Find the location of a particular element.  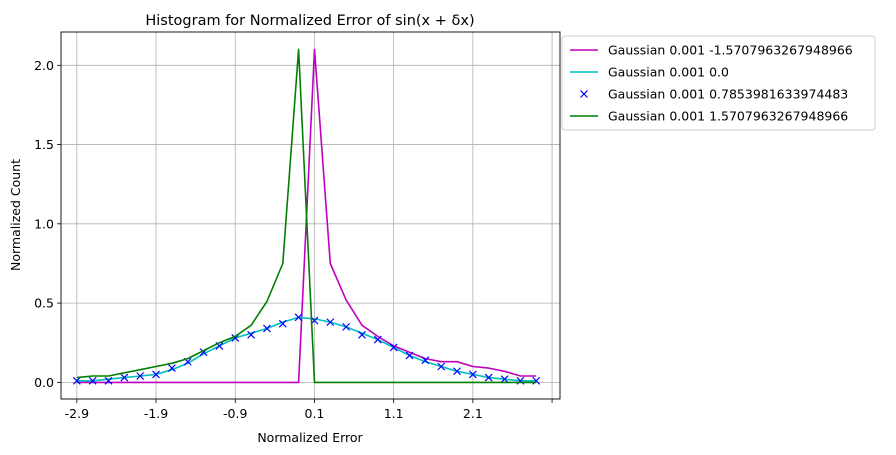

legend-label: Gaussian 0.001 -1.5707963267948966 is located at coordinates (730, 50).